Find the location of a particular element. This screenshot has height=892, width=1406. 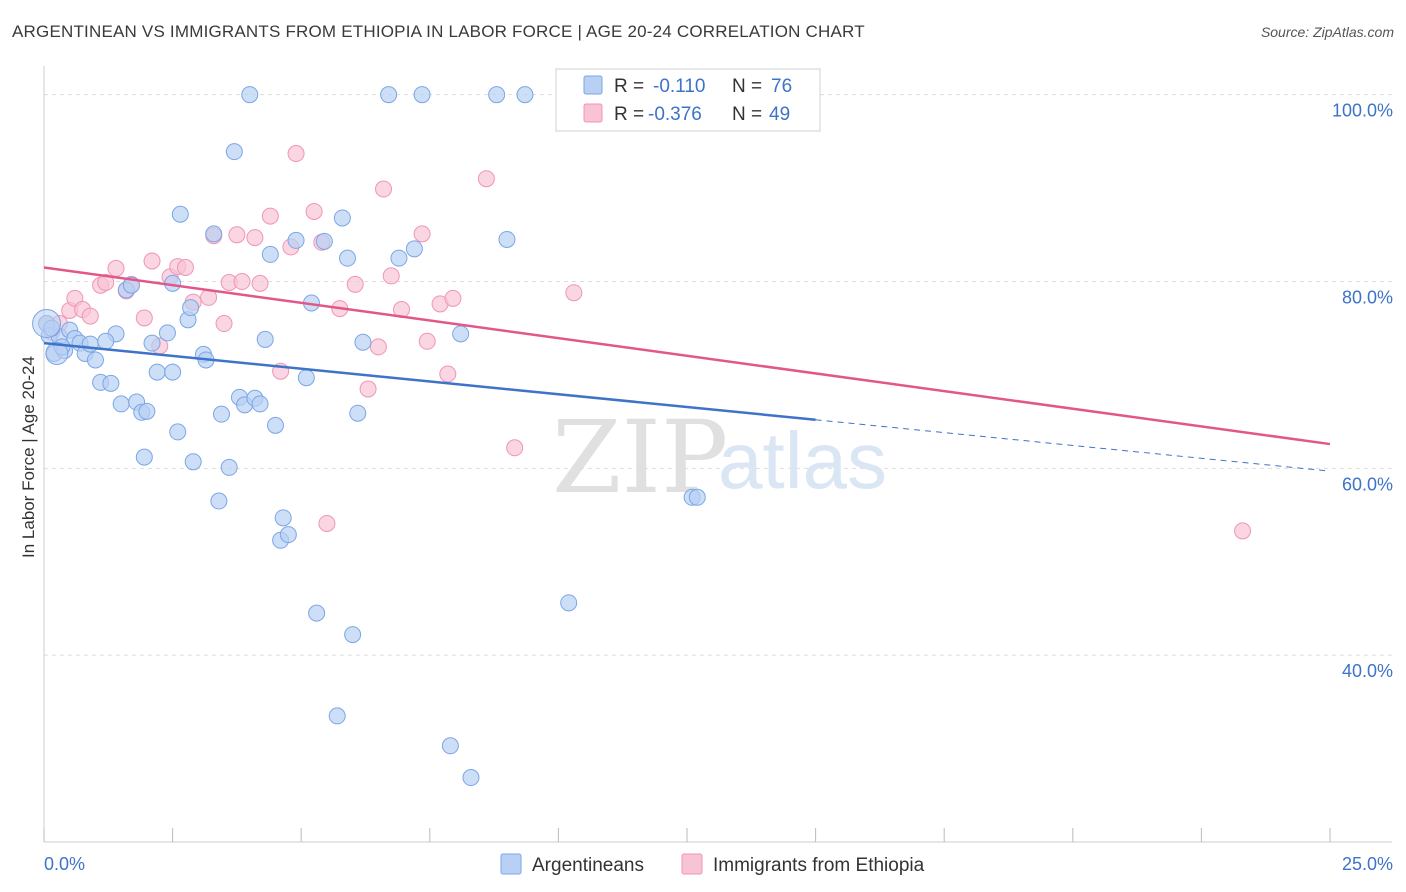

legend-n-value: 76 is located at coordinates (781, 86).